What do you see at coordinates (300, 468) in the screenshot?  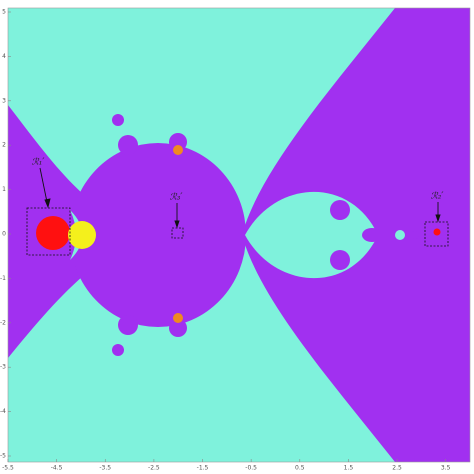 I see `x-tick-label: 0.5` at bounding box center [300, 468].